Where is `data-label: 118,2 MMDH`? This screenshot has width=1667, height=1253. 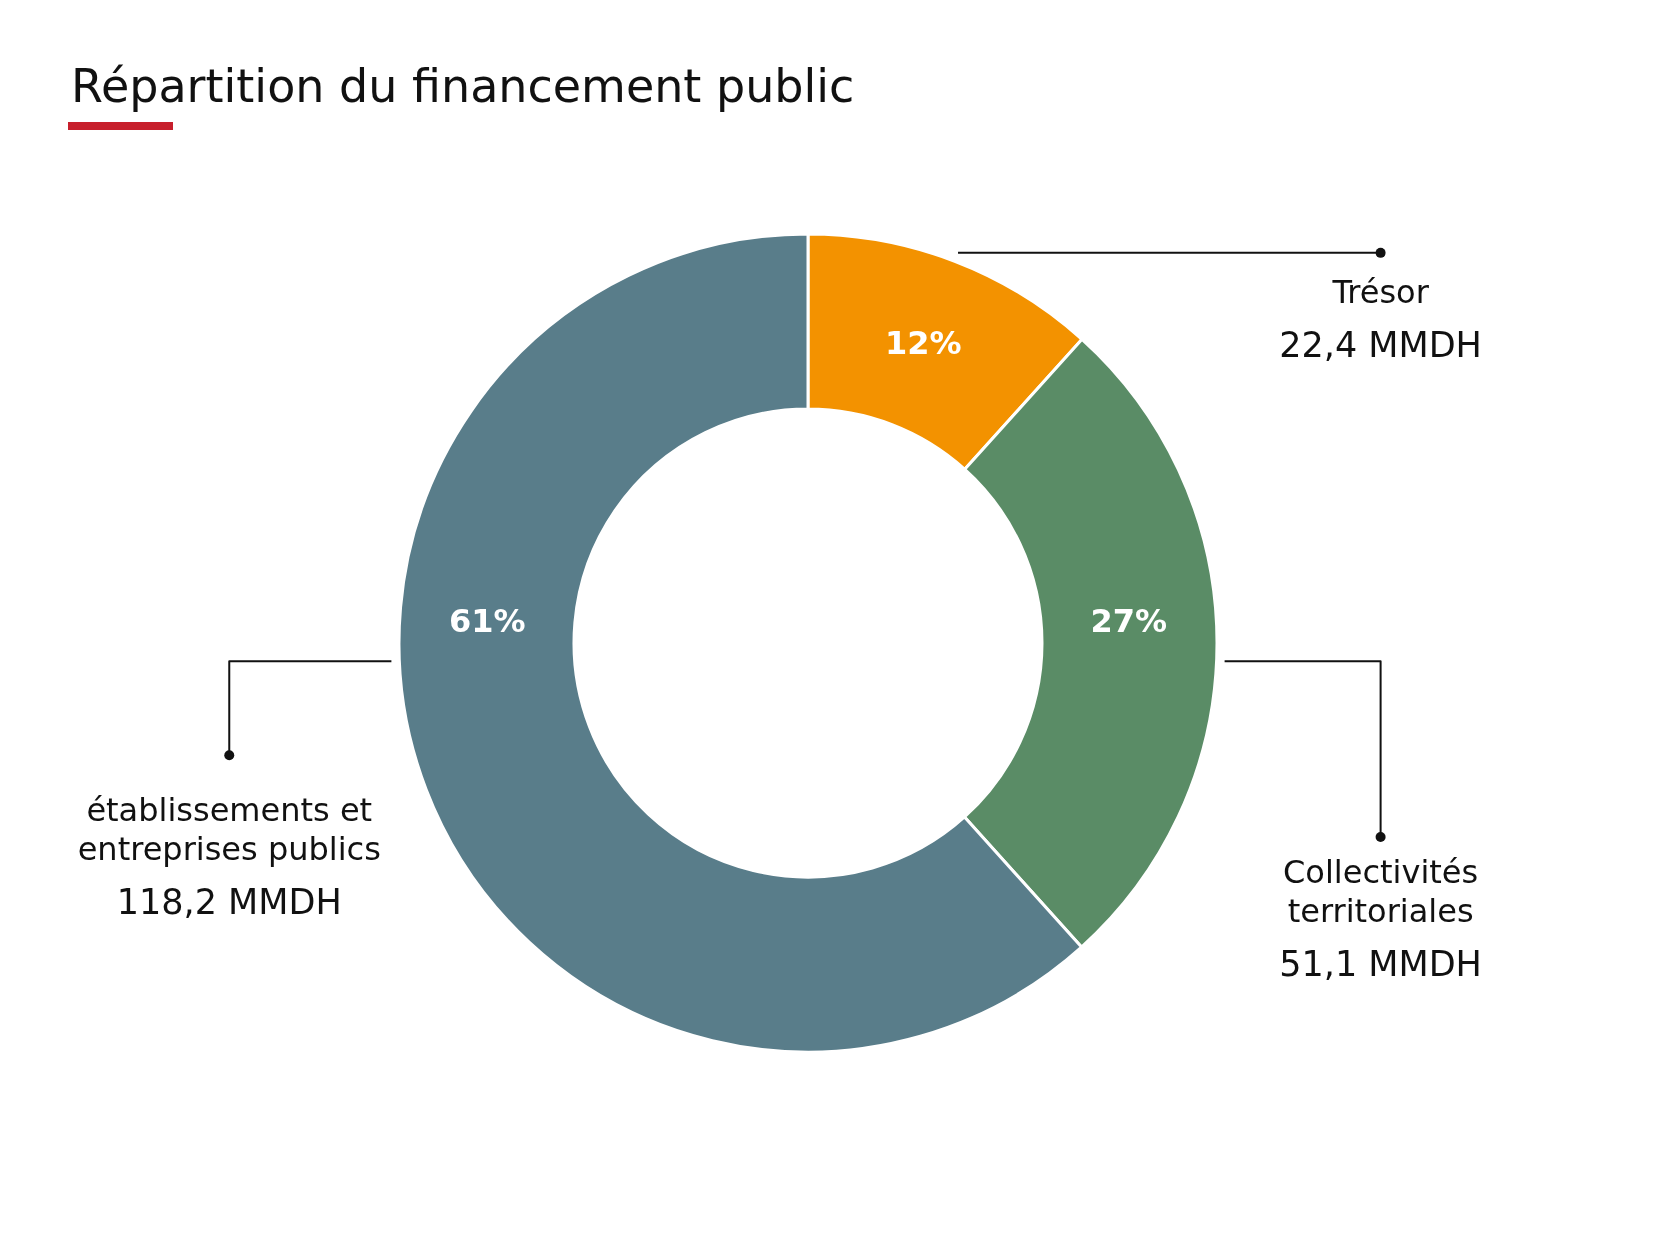
data-label: 118,2 MMDH is located at coordinates (229, 903).